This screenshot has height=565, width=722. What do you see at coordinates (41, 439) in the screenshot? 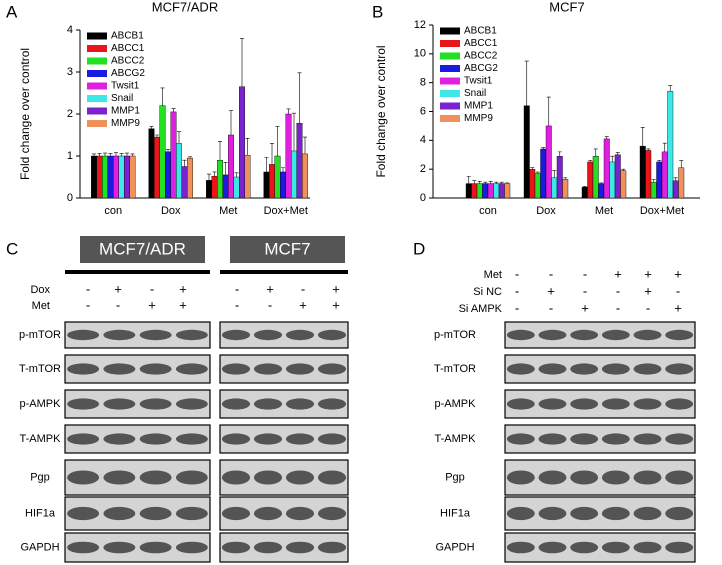
I see `blot-label: T-AMPK` at bounding box center [41, 439].